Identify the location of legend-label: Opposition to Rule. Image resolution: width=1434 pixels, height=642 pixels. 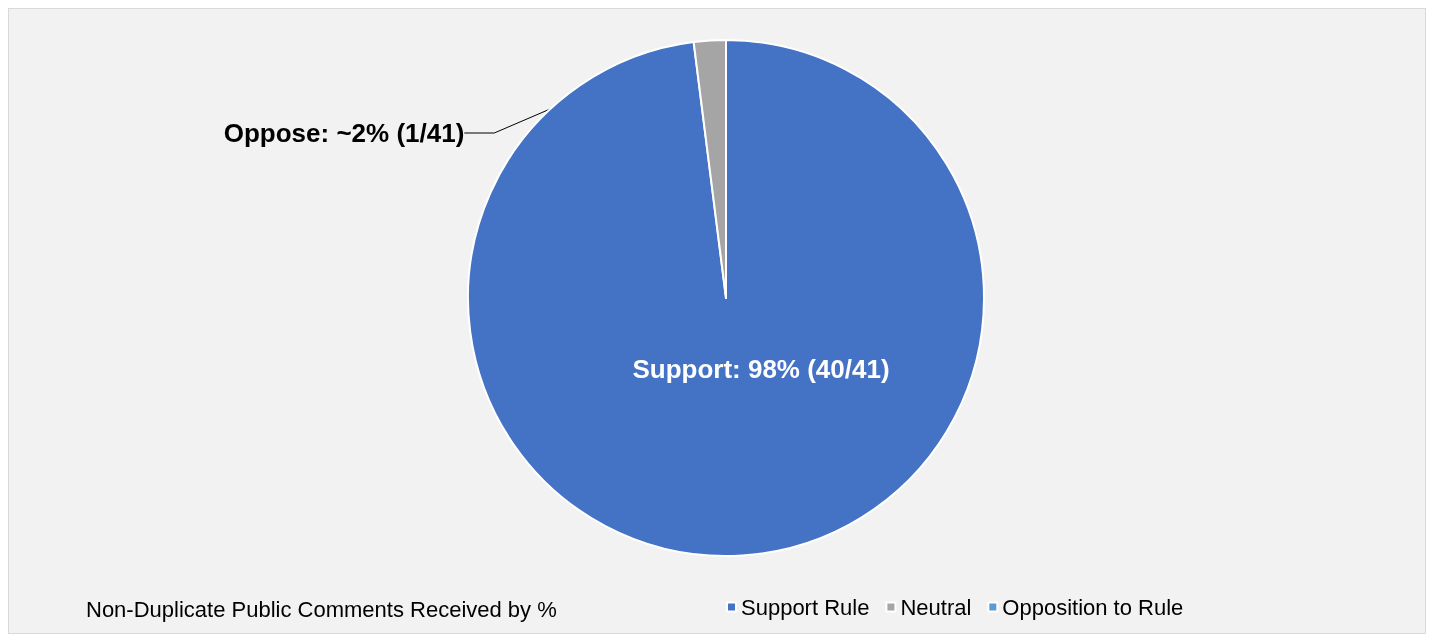
(1093, 607).